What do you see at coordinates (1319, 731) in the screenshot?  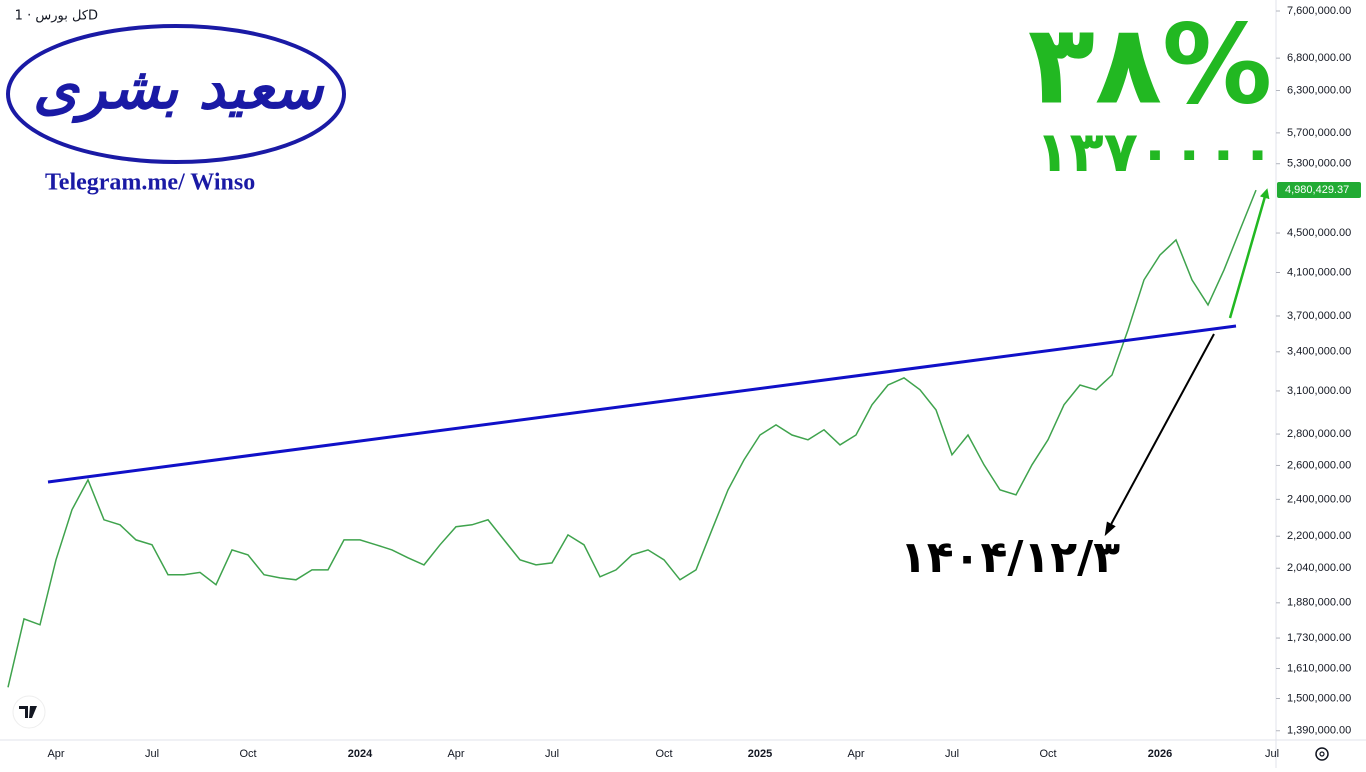 I see `y-tick-label: 1,390,000.00` at bounding box center [1319, 731].